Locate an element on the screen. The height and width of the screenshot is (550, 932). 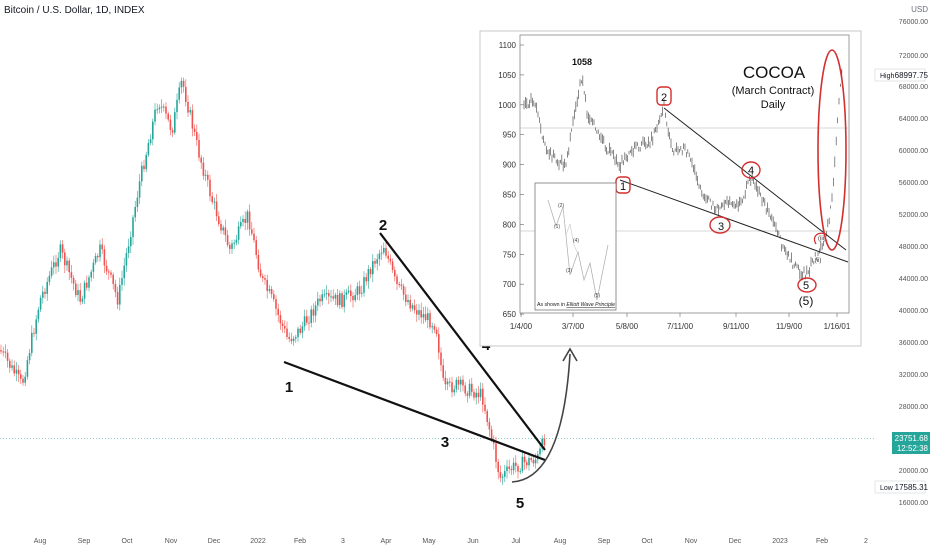
inset-y-tick-label: 900 is located at coordinates (510, 165).